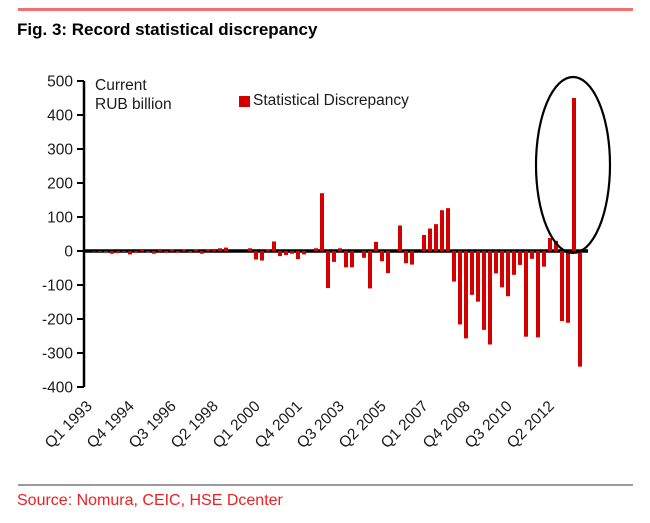  I want to click on y-axis-tick-label: 0, so click(68, 252).